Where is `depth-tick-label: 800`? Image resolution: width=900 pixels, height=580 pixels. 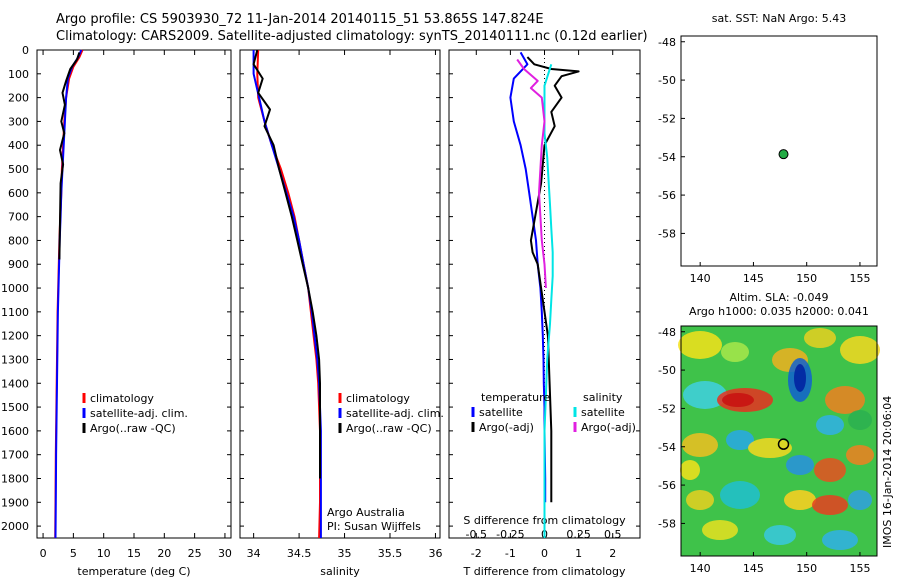
depth-tick-label: 800 is located at coordinates (18, 240).